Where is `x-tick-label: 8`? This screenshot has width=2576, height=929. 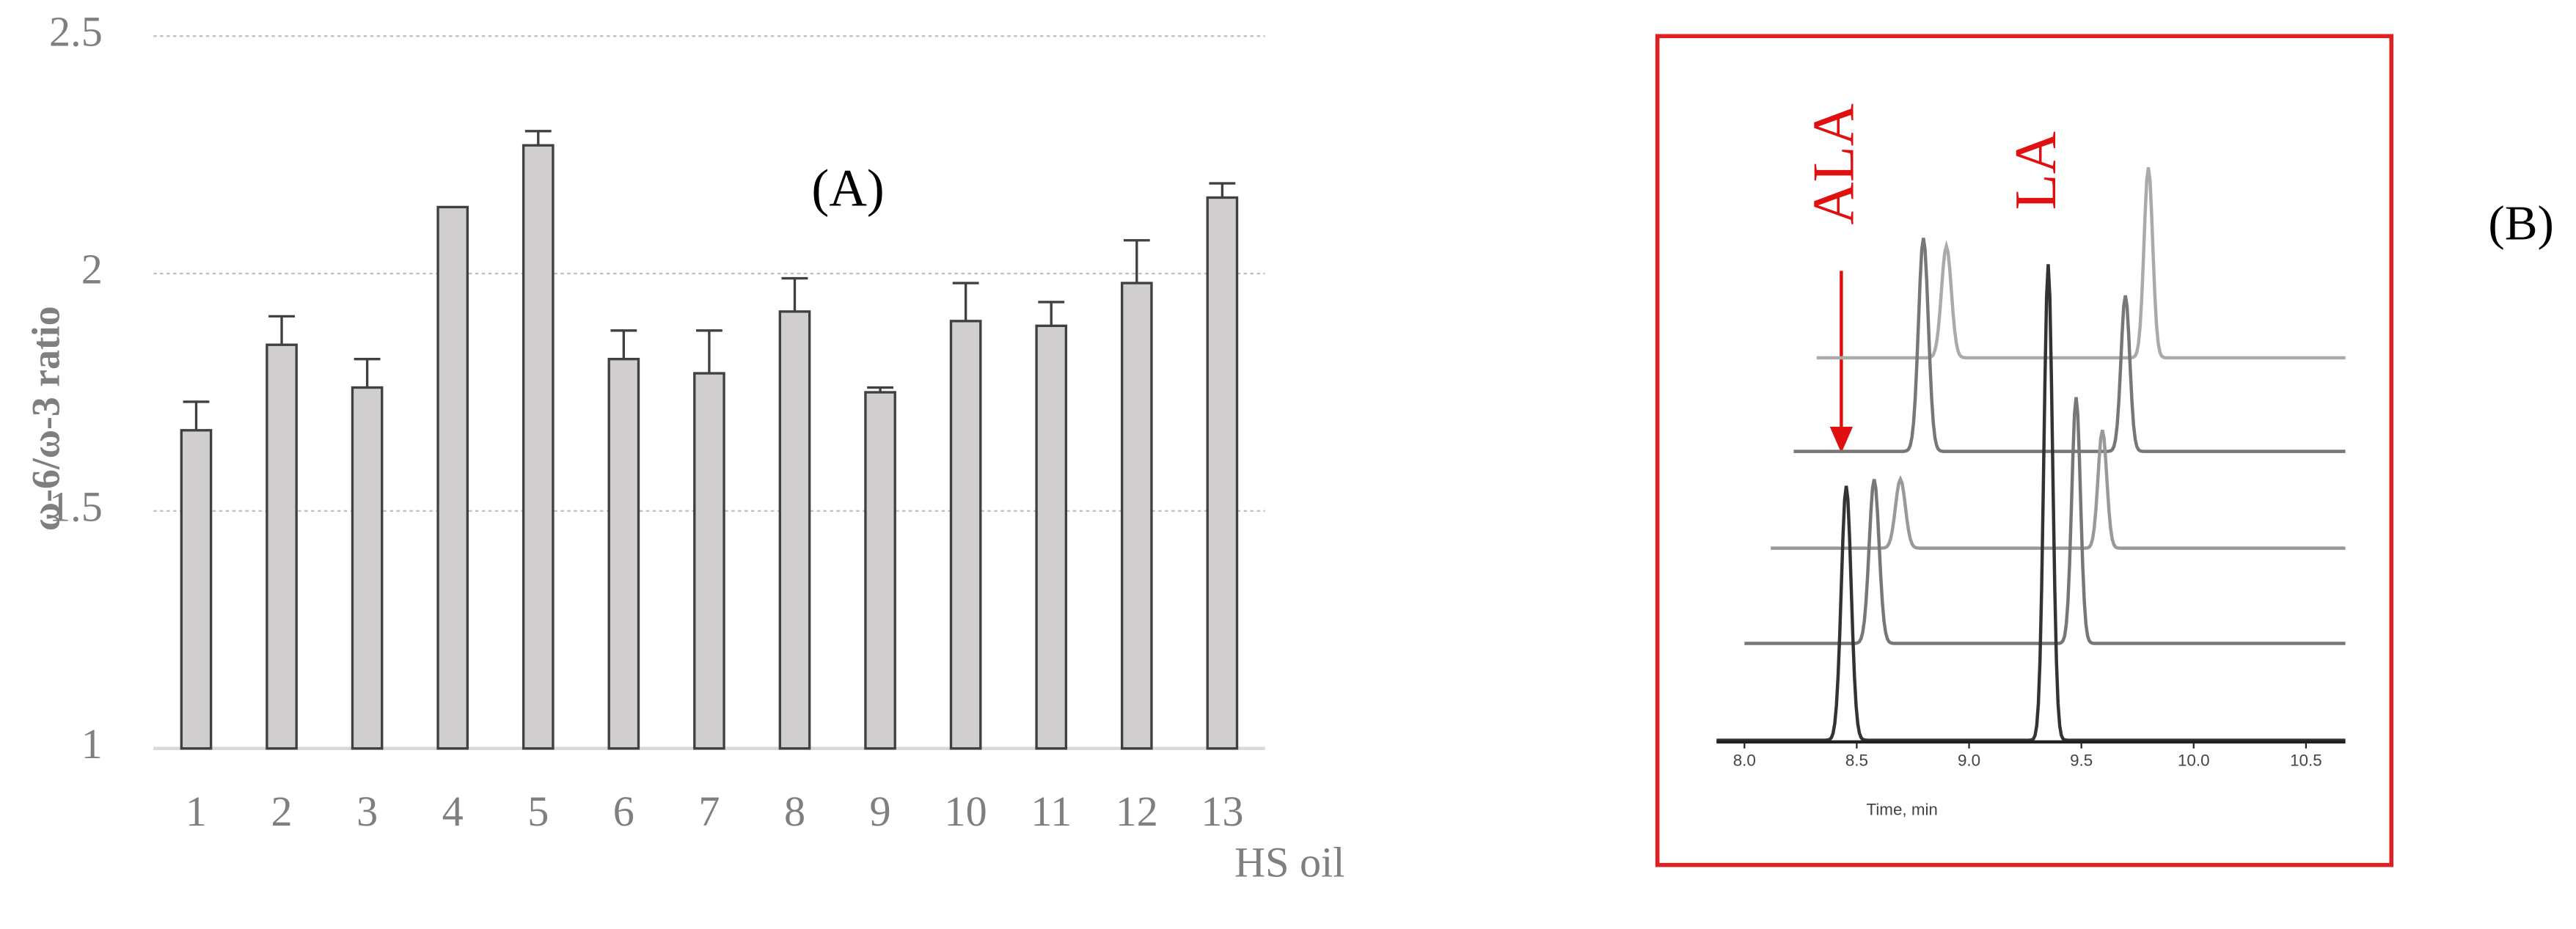
x-tick-label: 8 is located at coordinates (794, 811).